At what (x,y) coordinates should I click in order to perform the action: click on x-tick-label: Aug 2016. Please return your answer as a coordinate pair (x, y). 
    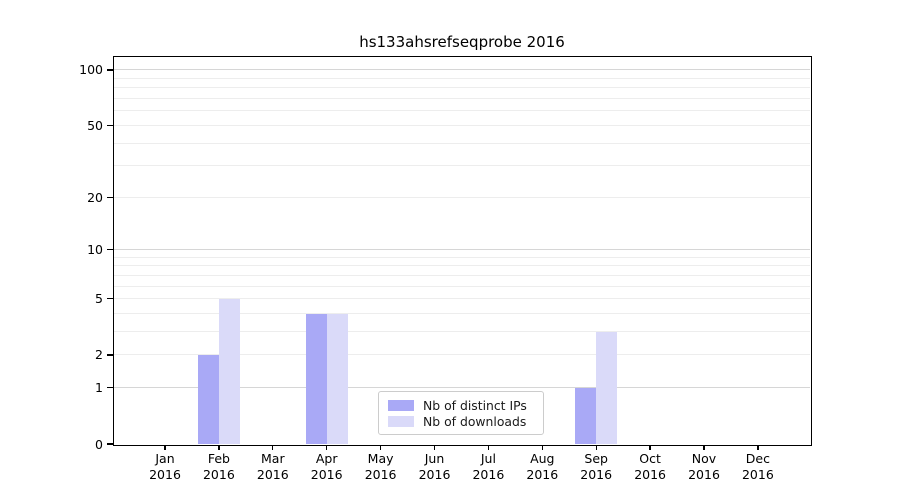
    Looking at the image, I should click on (542, 466).